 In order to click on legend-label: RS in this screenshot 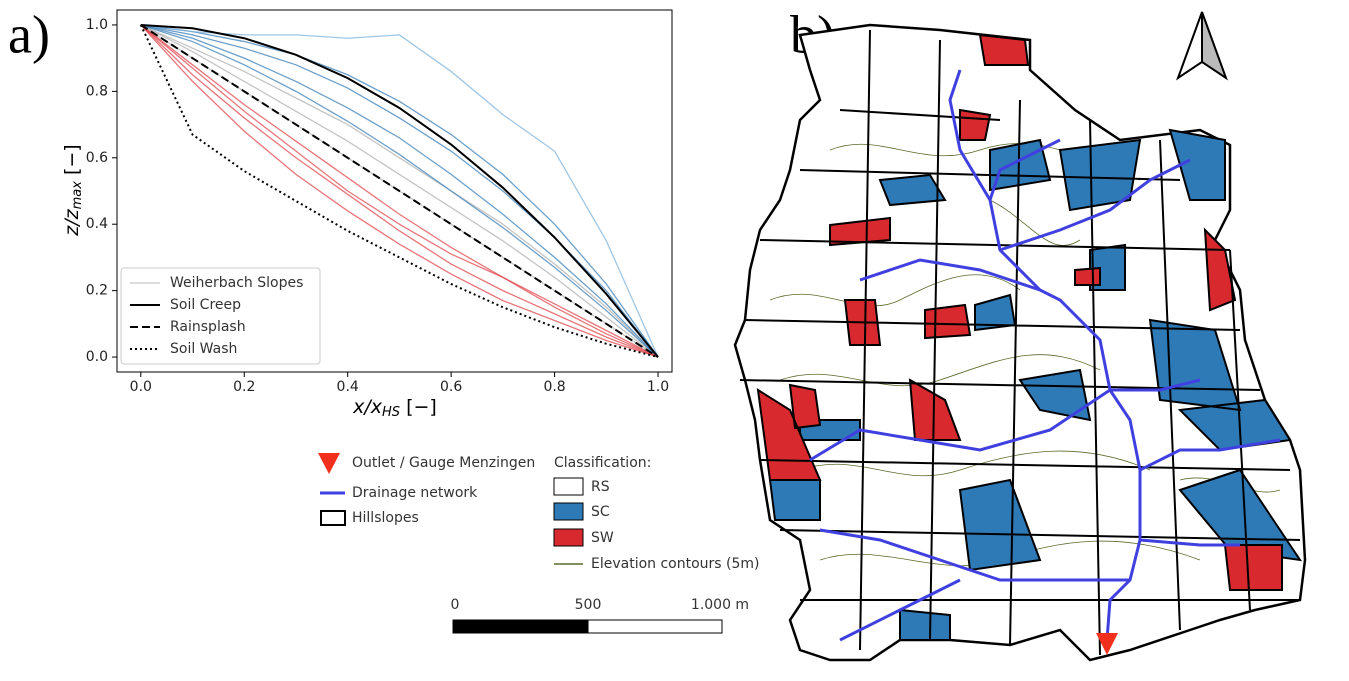, I will do `click(600, 487)`.